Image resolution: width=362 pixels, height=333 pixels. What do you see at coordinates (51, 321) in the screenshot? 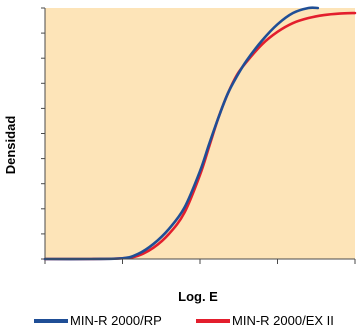
I see `legend-swatch-rp` at bounding box center [51, 321].